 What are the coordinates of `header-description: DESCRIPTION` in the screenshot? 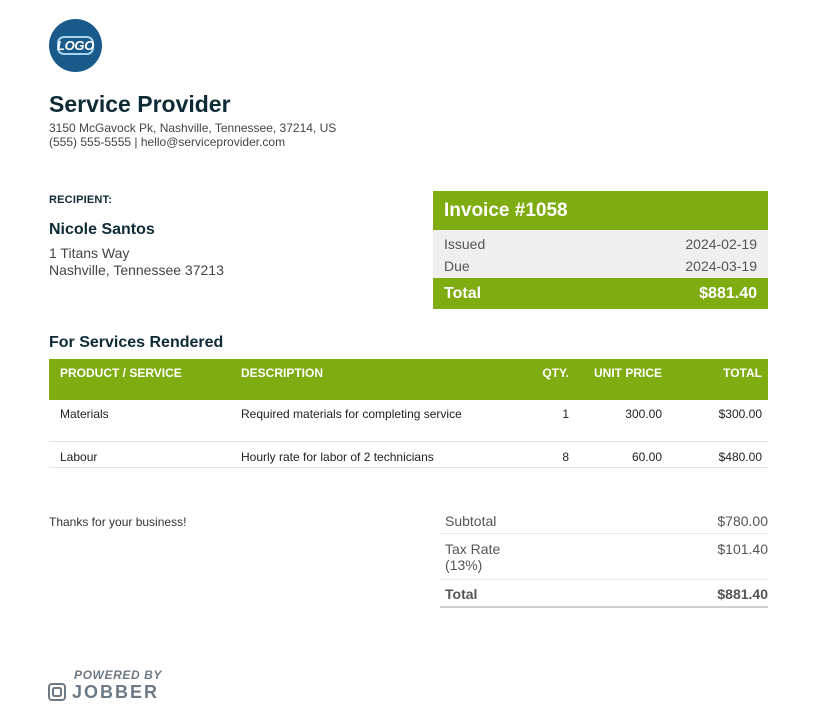 It's located at (282, 373).